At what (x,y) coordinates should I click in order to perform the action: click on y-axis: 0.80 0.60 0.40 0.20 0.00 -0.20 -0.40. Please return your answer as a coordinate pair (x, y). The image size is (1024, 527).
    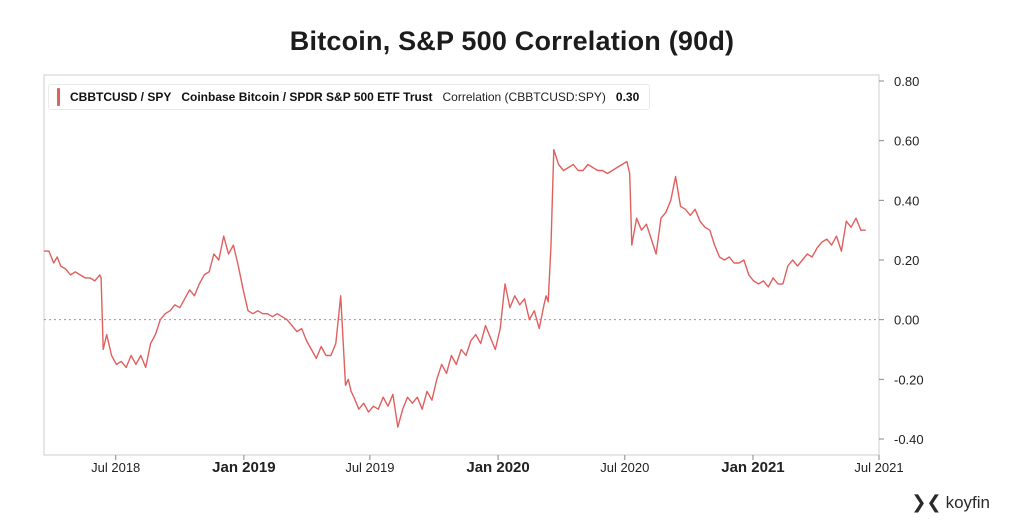
    Looking at the image, I should click on (901, 260).